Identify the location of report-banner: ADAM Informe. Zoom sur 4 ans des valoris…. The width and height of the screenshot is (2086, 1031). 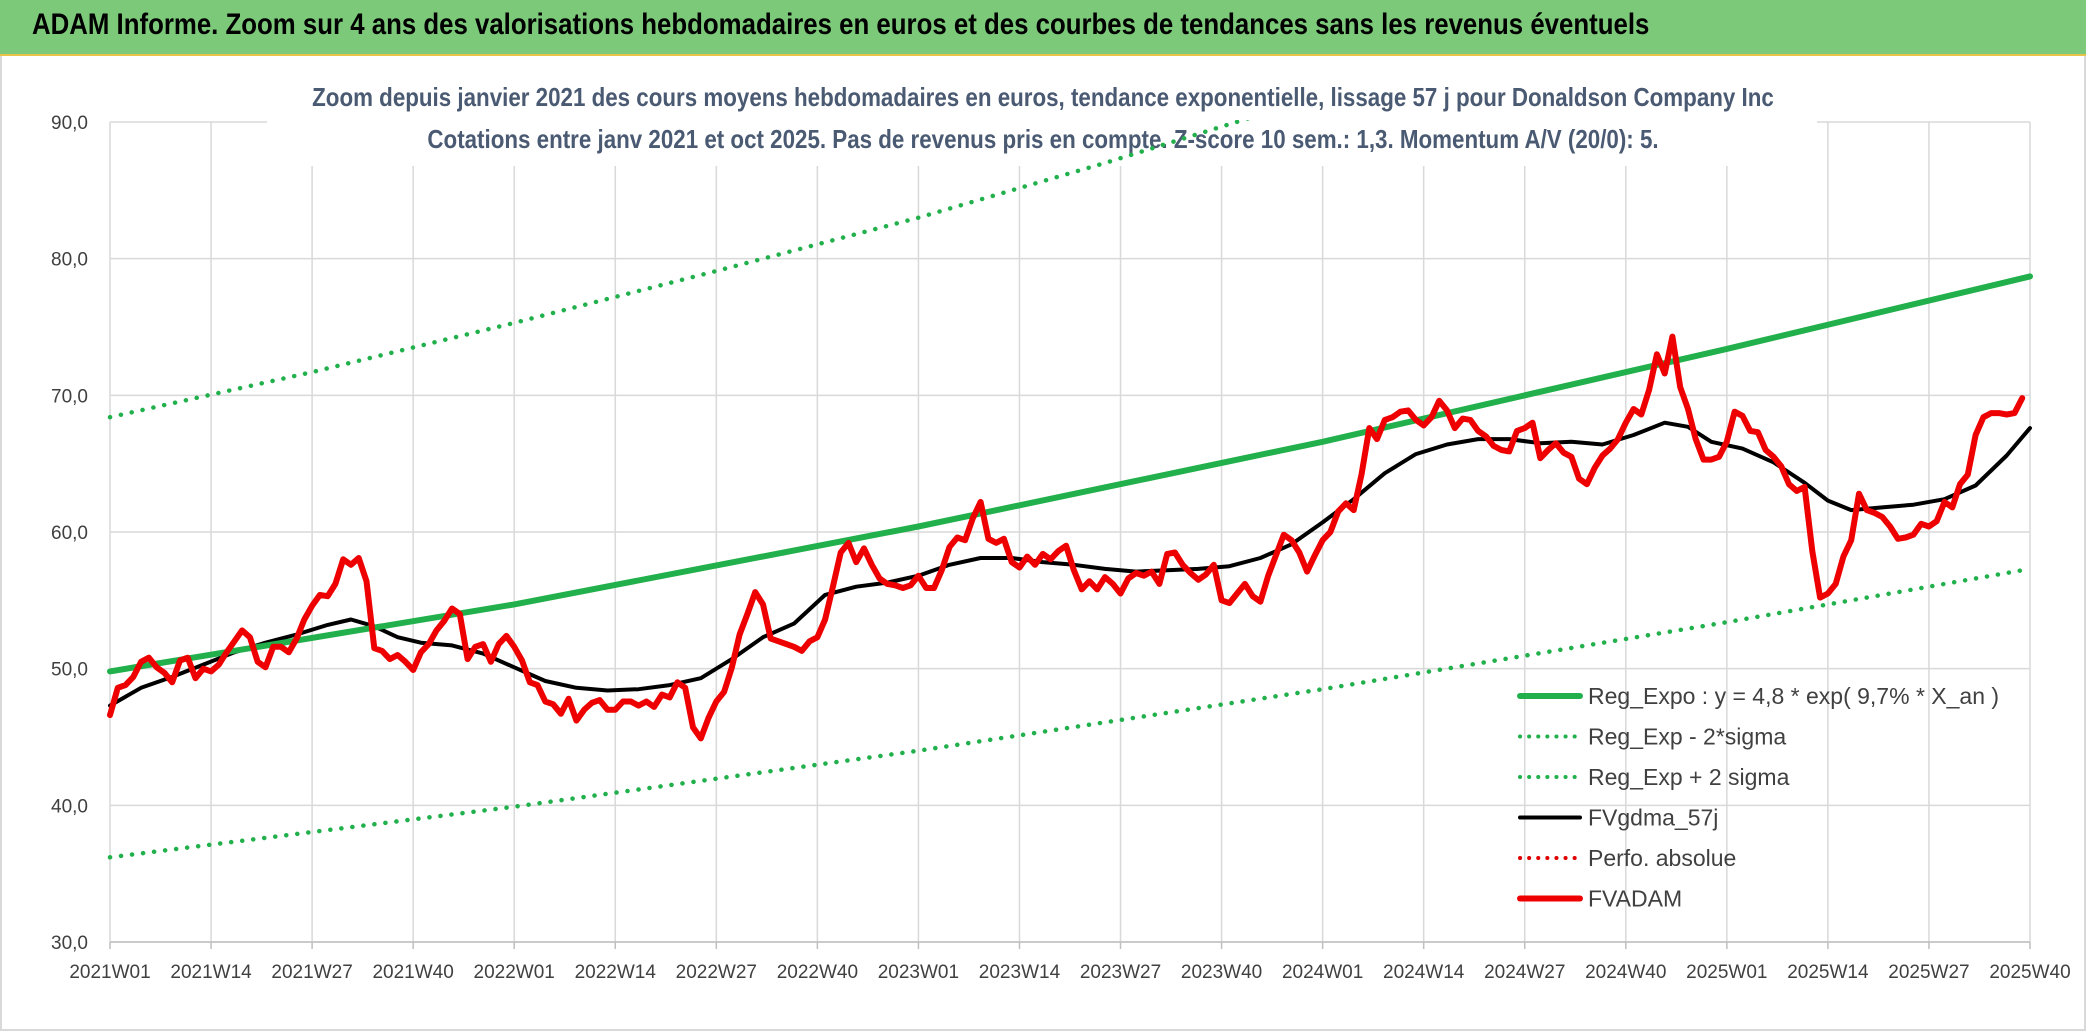
(1043, 28).